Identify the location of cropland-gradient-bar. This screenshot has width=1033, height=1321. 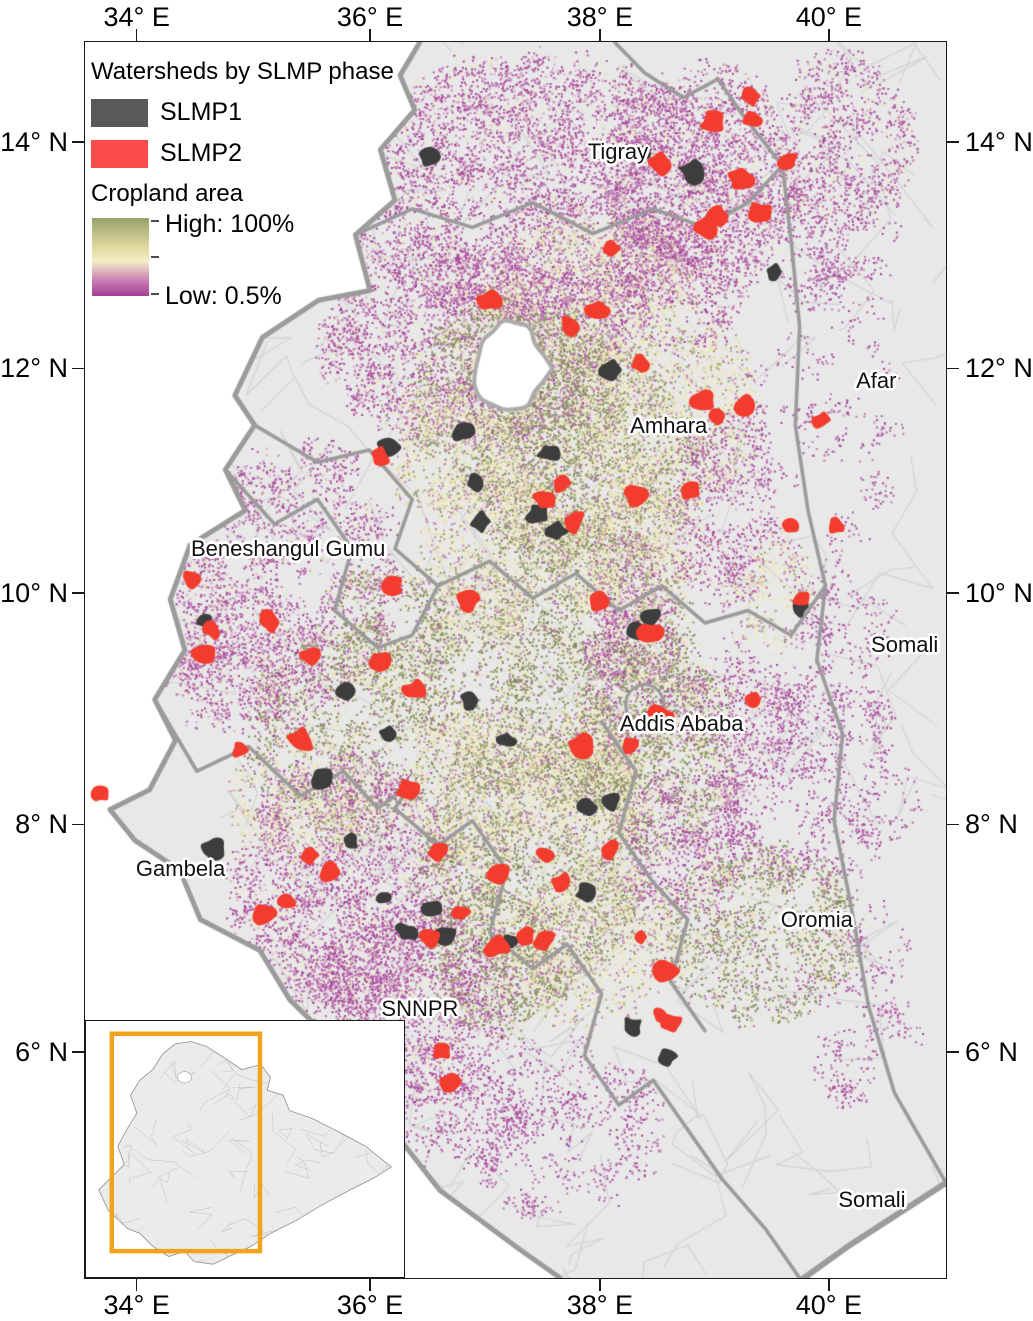
(120, 257).